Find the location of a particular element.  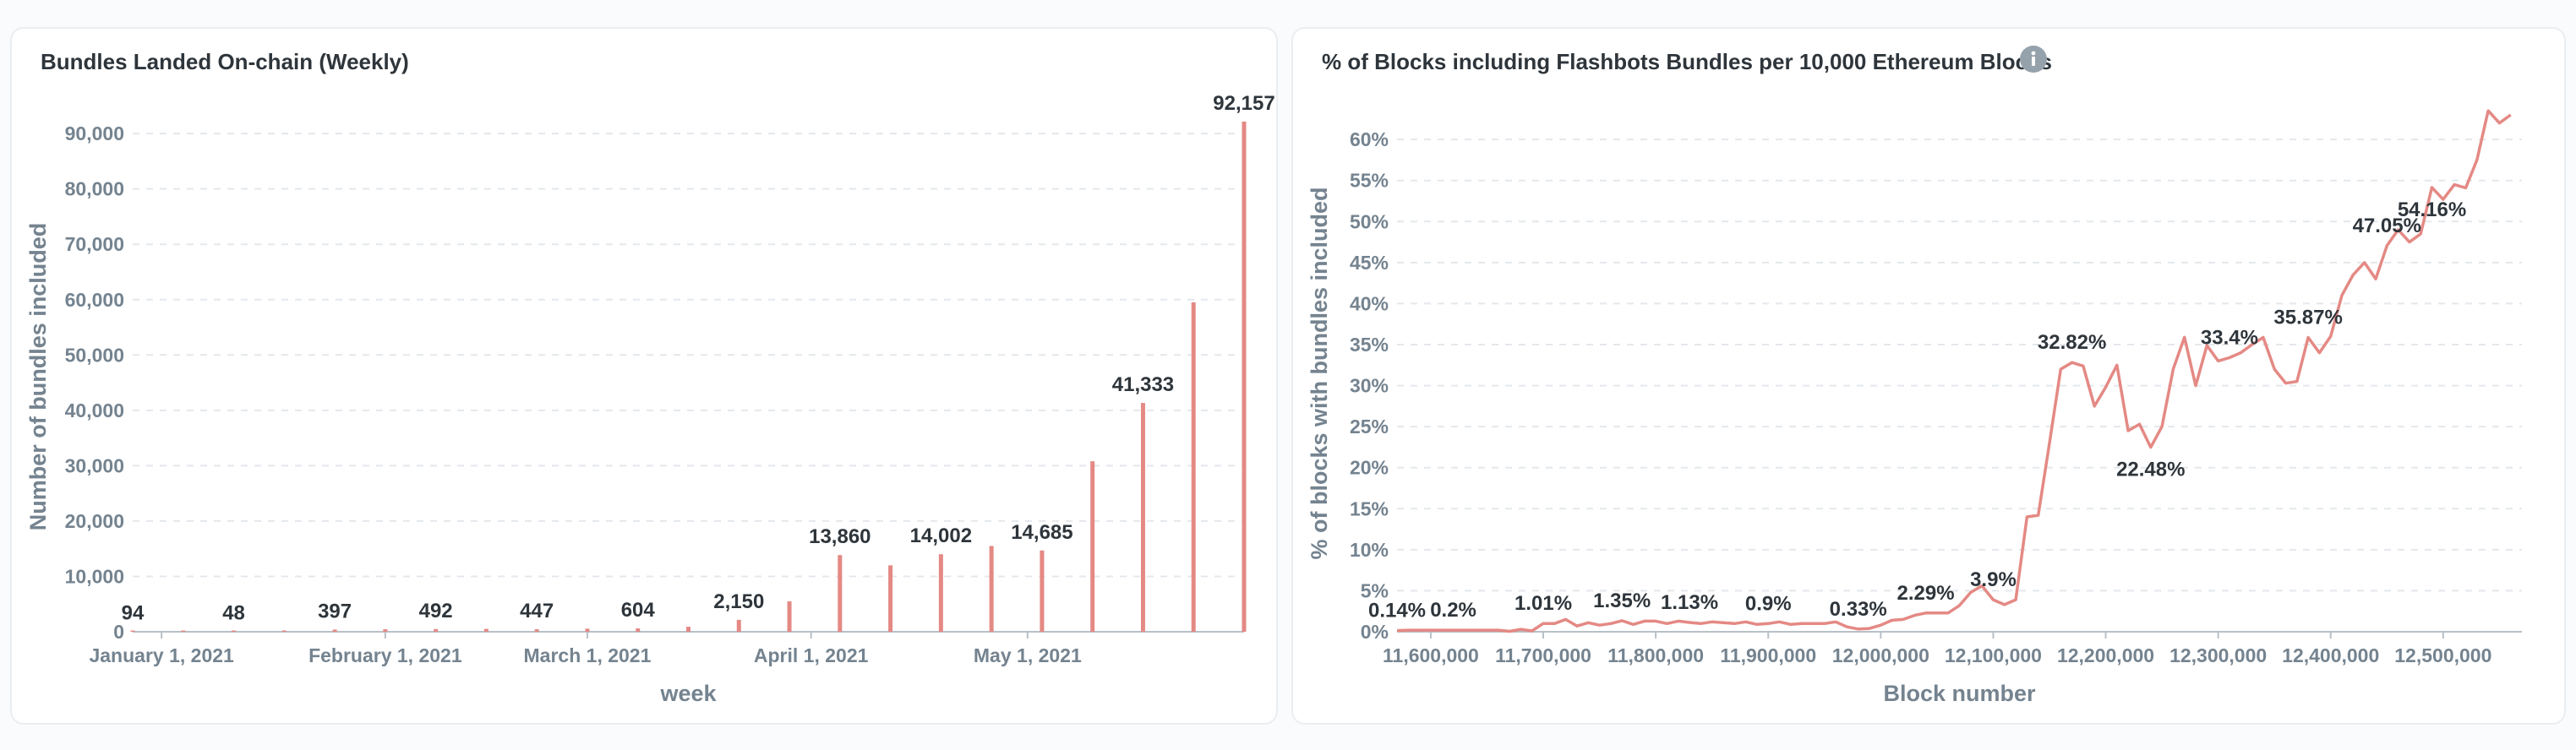

y-tick-label: 0% is located at coordinates (1375, 632).